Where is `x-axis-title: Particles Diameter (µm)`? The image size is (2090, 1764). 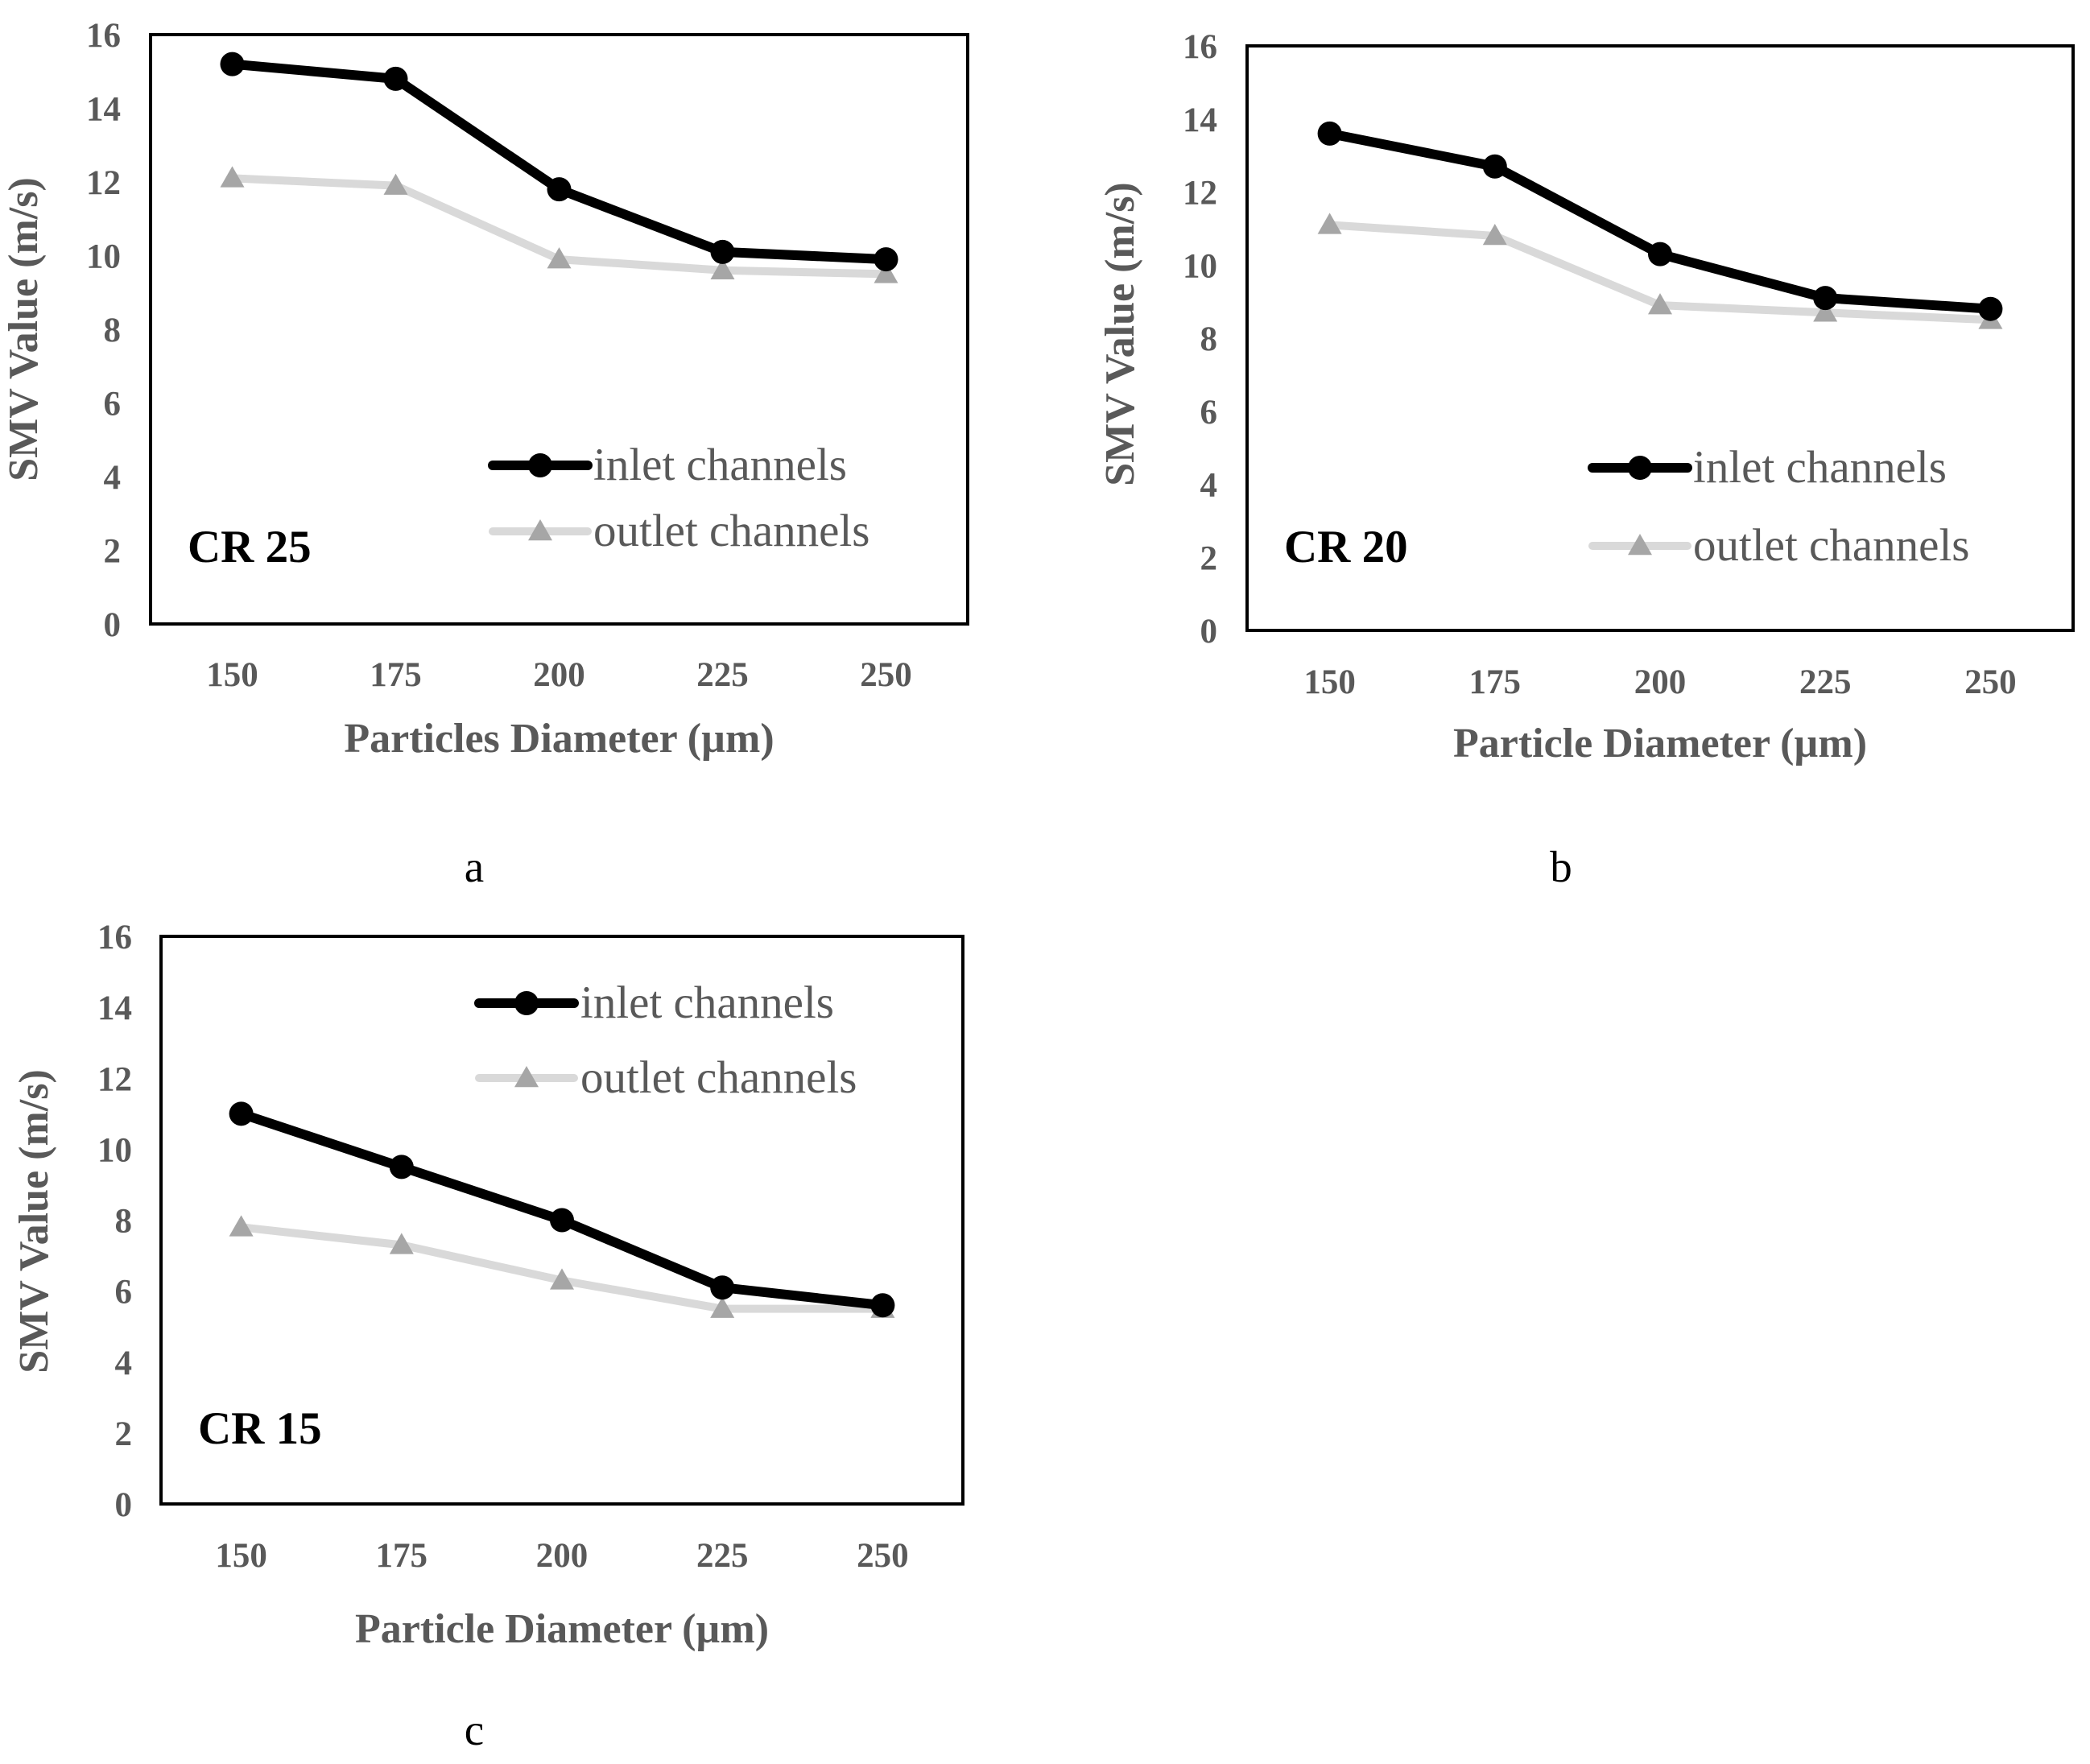
x-axis-title: Particles Diameter (µm) is located at coordinates (559, 739).